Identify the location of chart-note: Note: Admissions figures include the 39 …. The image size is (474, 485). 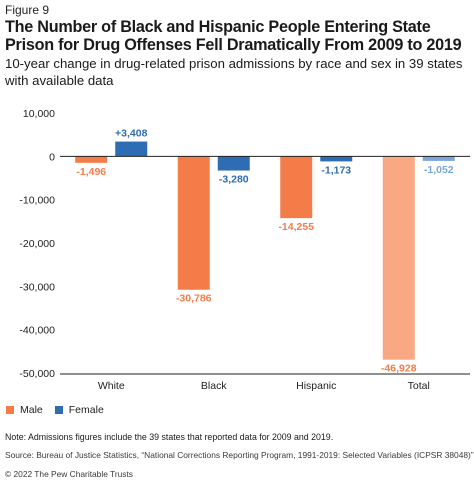
(169, 437).